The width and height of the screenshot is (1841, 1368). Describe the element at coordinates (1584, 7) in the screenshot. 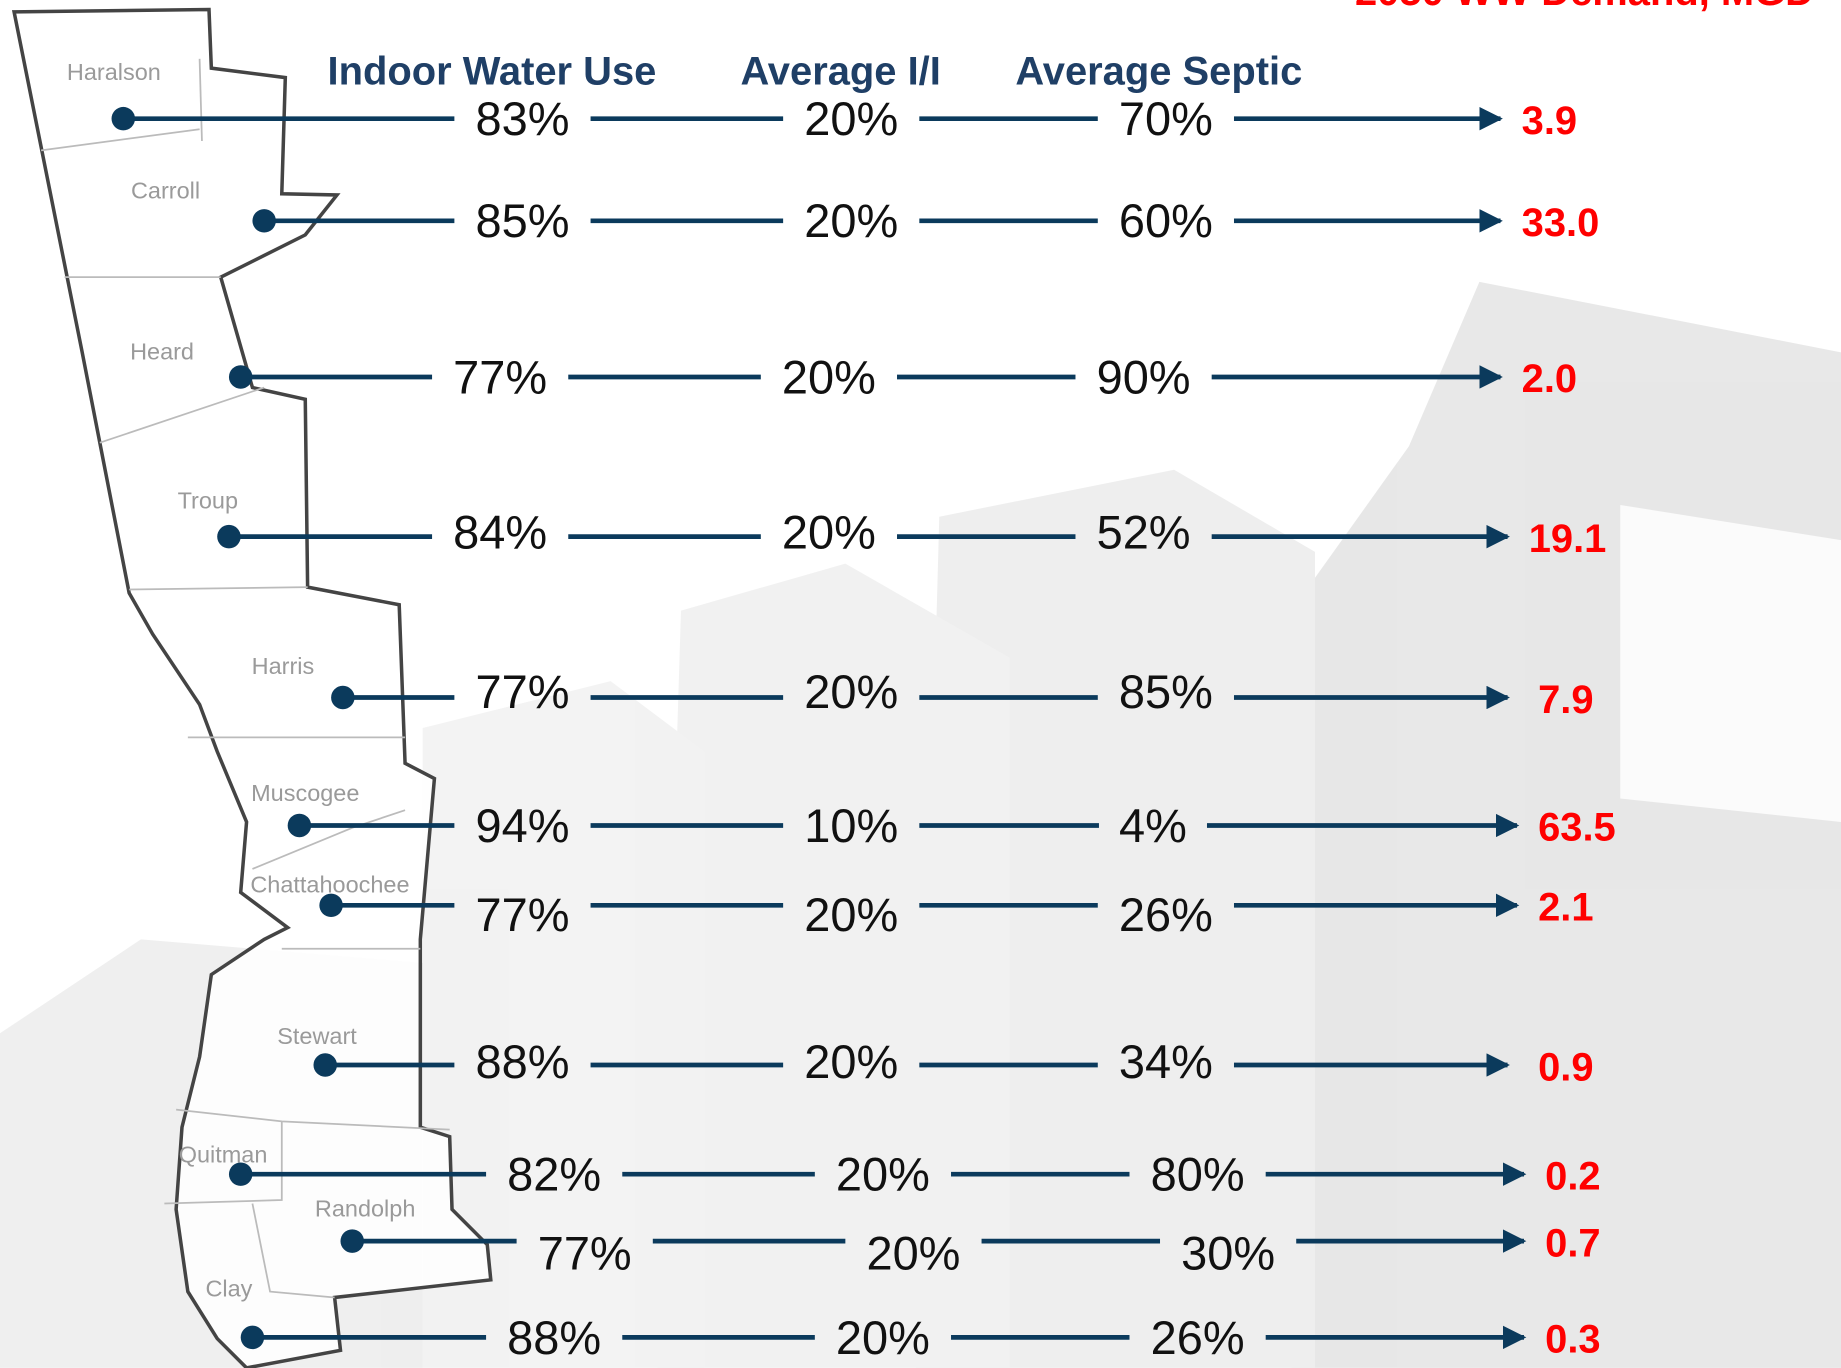

I see `title: 2050 WW Demand, MGD` at that location.